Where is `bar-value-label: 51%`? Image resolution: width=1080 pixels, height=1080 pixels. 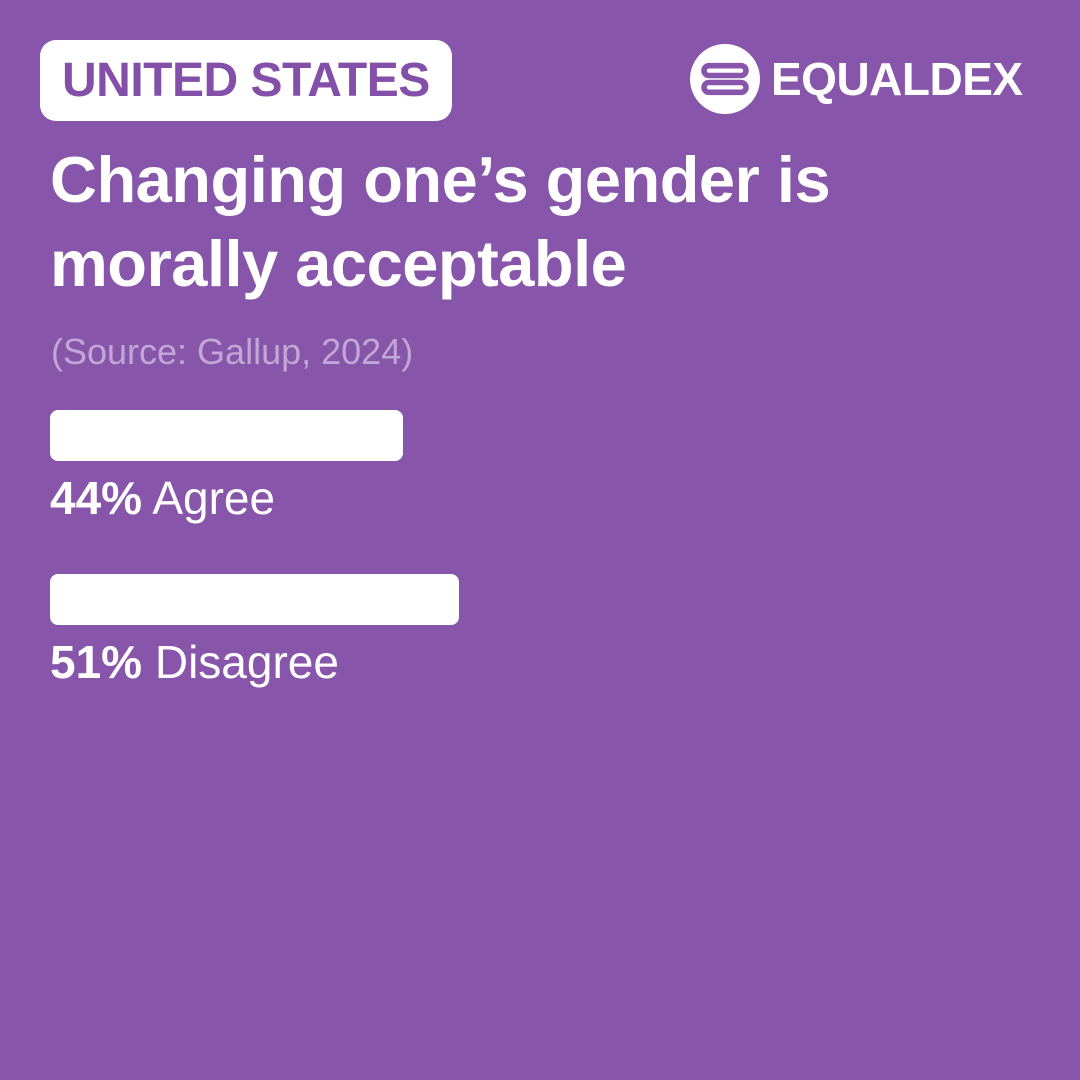
bar-value-label: 51% is located at coordinates (96, 662).